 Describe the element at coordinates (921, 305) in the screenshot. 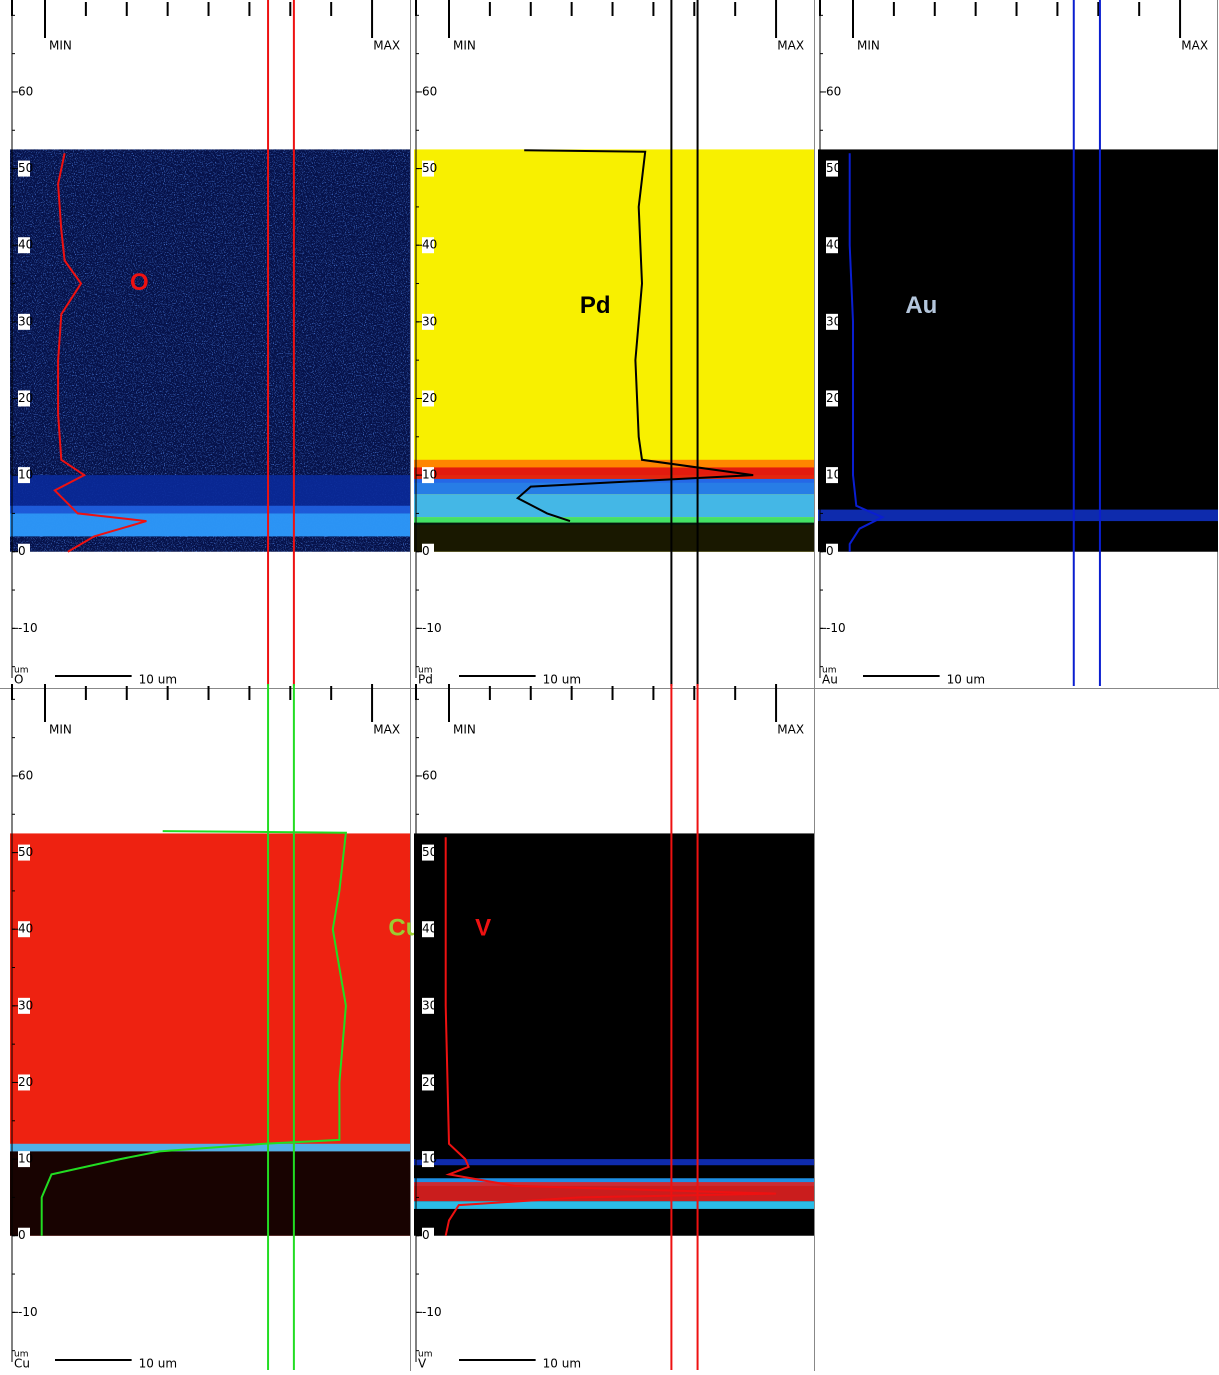

I see `element-label: Au` at that location.